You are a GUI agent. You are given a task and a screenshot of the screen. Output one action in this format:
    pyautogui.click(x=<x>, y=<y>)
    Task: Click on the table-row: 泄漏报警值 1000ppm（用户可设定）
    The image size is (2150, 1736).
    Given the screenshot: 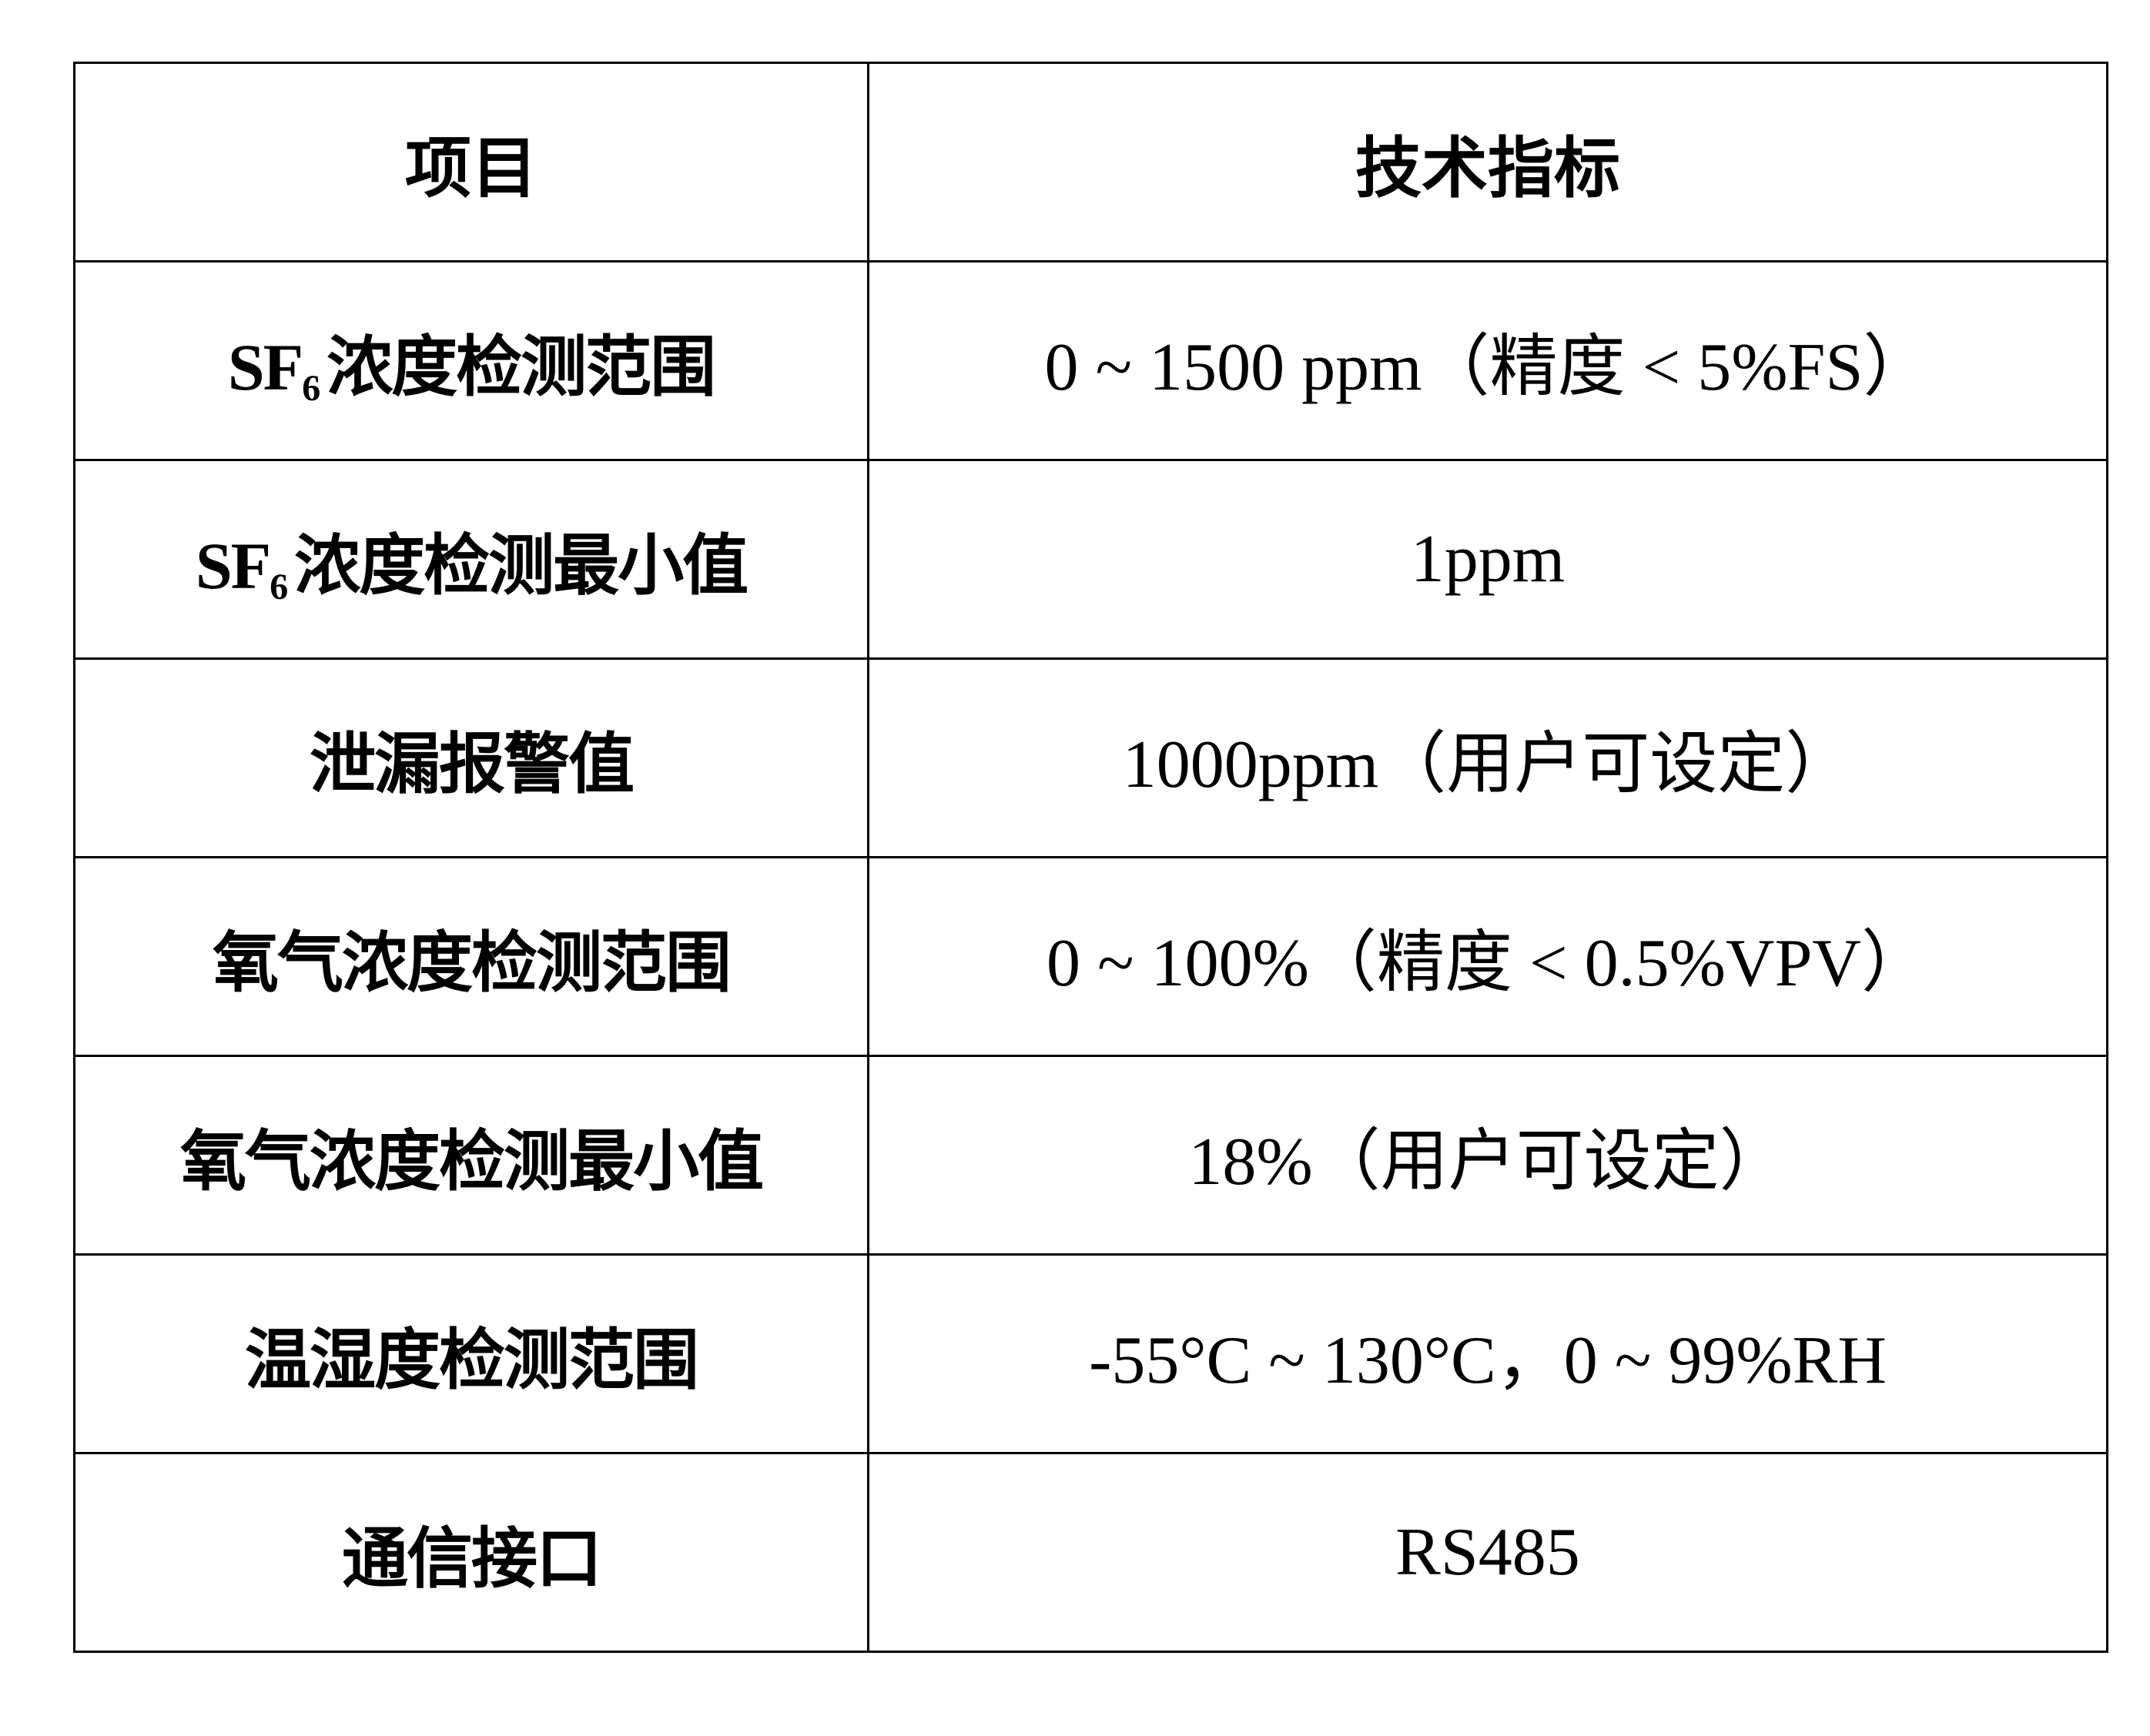 What is the action you would take?
    pyautogui.click(x=1090, y=757)
    